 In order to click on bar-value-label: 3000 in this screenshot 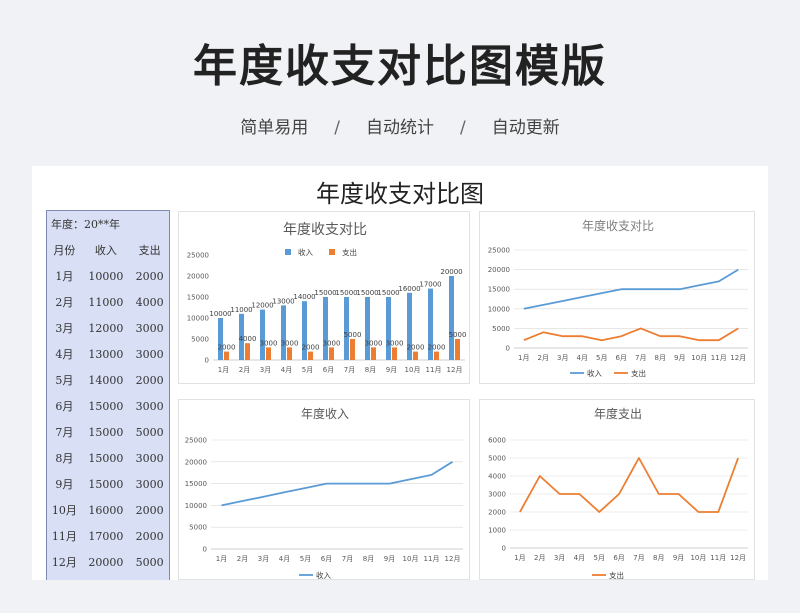, I will do `click(332, 343)`.